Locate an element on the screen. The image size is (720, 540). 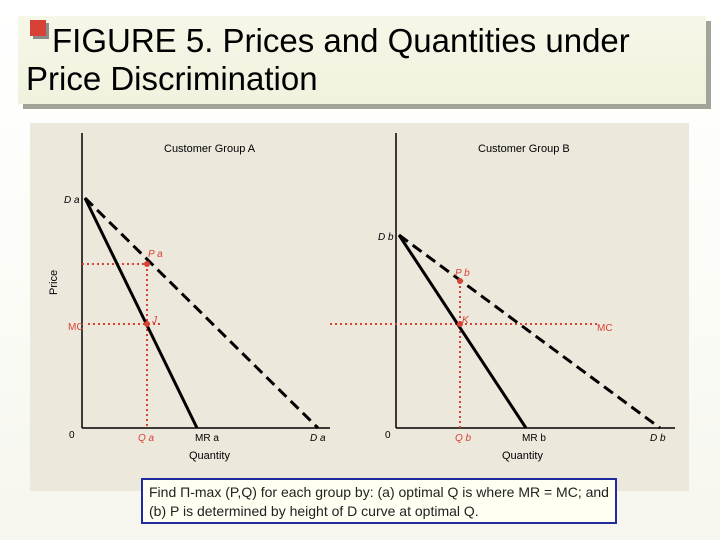
label-point-k: K is located at coordinates (466, 320).